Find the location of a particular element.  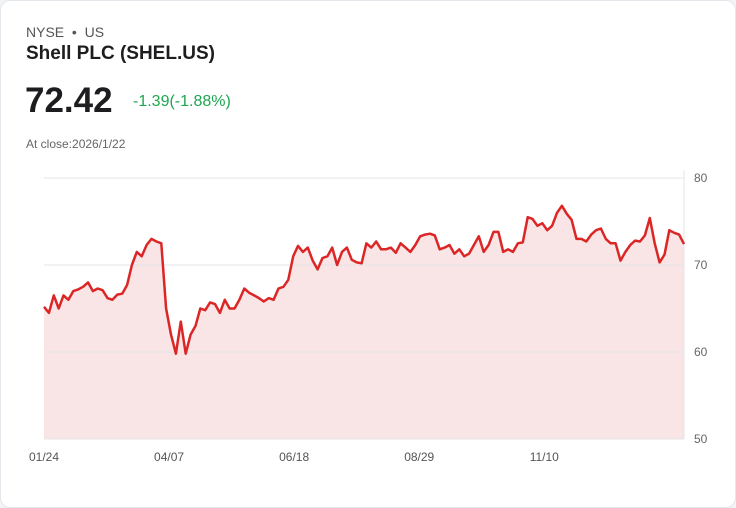

exchange: NYSE is located at coordinates (45, 32).